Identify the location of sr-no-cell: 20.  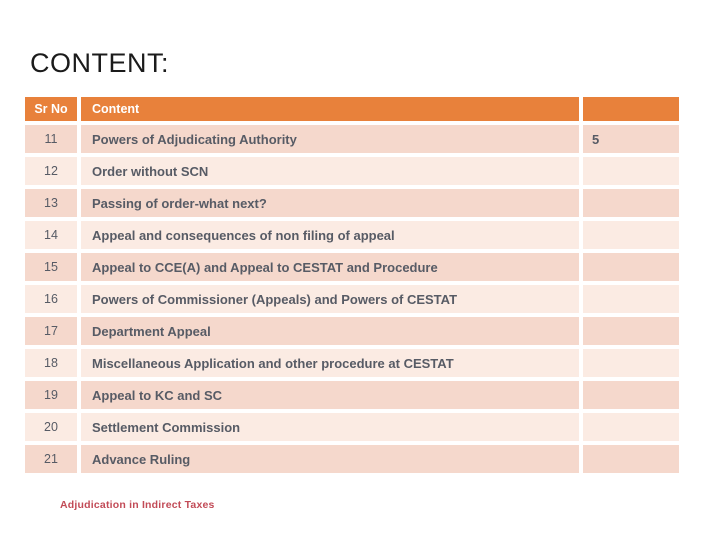
(51, 427).